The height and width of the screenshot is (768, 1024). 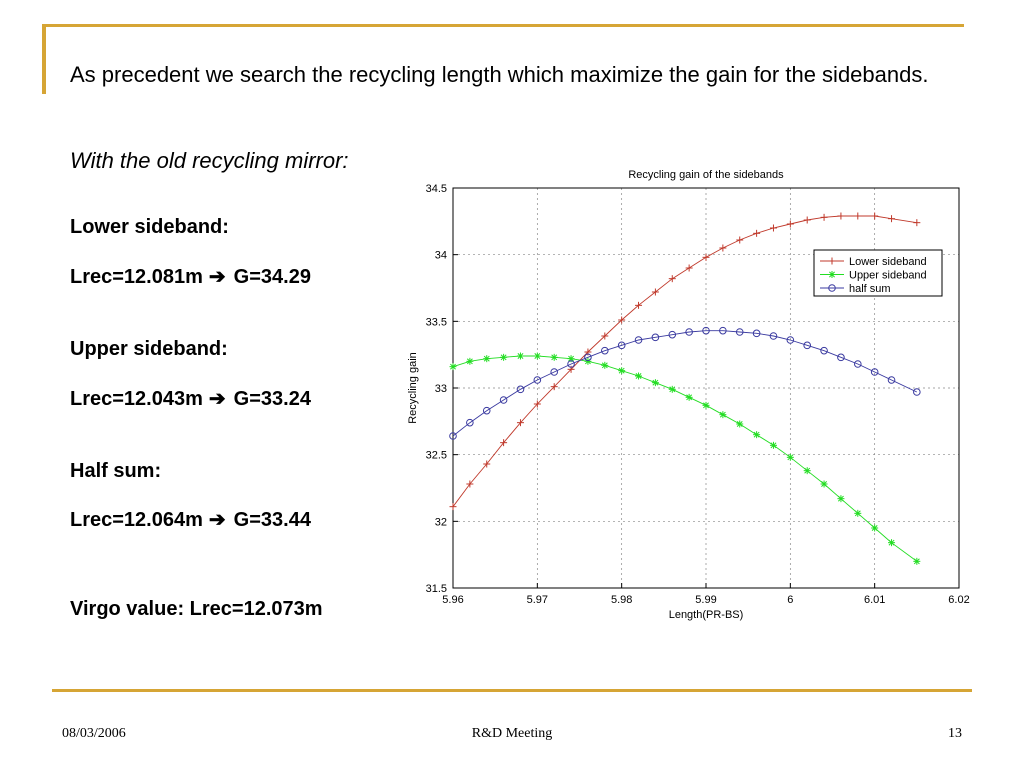 I want to click on series-half-sum, so click(x=685, y=383).